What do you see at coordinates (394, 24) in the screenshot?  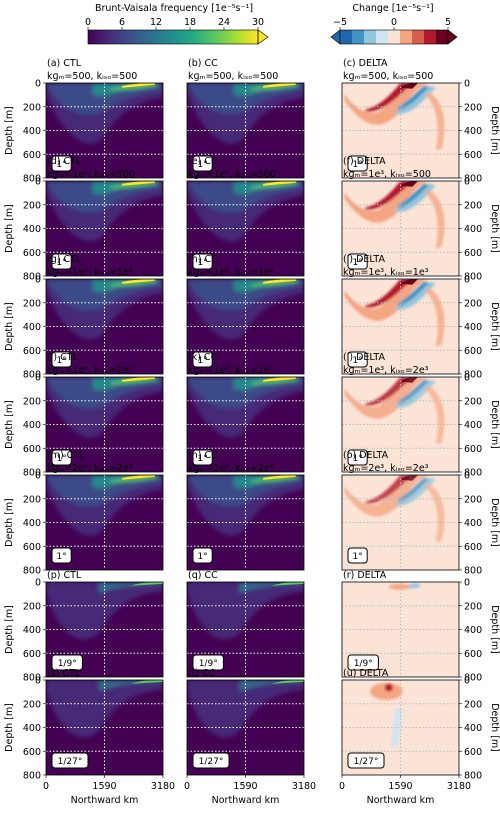 I see `colorbar-right: Change [1e⁻⁵s⁻¹] −5 0 5` at bounding box center [394, 24].